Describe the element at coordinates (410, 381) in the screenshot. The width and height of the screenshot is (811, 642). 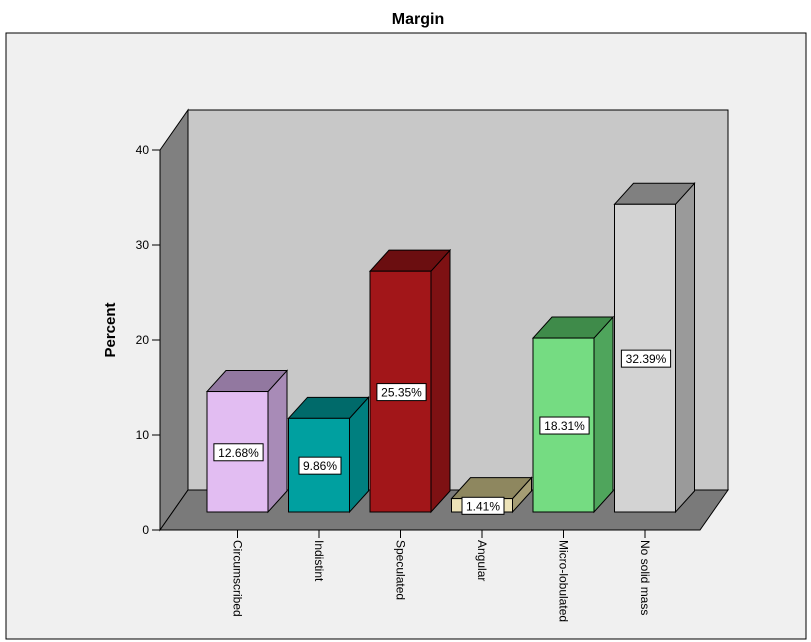
I see `bar-3: 25.35%` at that location.